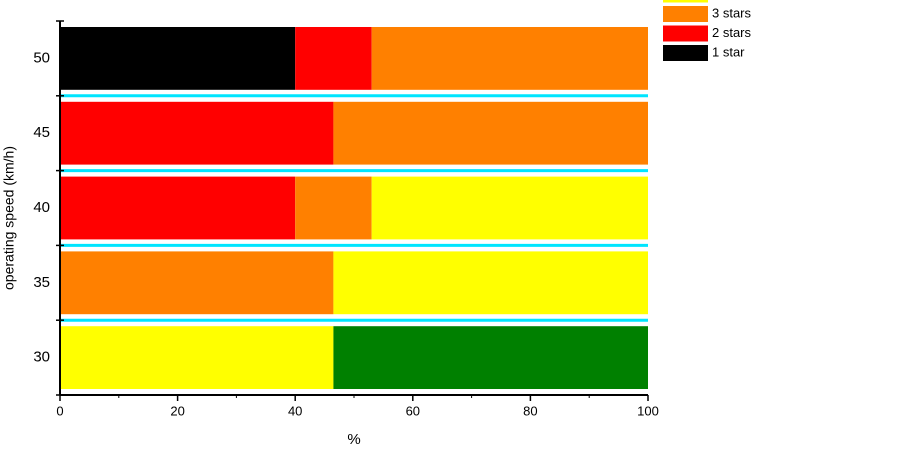 The image size is (912, 467). I want to click on legend-label: 4 stars, so click(732, 0).